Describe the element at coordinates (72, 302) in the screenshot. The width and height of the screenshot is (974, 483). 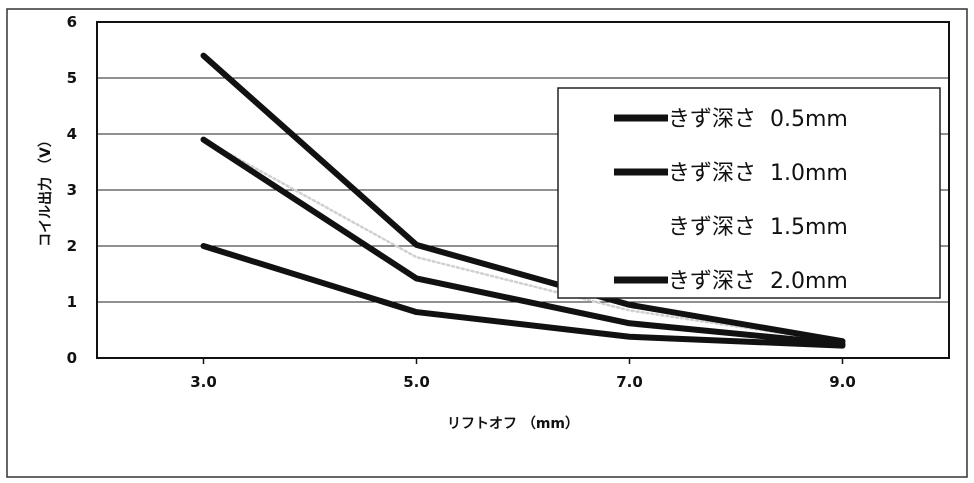
I see `y-tick-label: 1` at that location.